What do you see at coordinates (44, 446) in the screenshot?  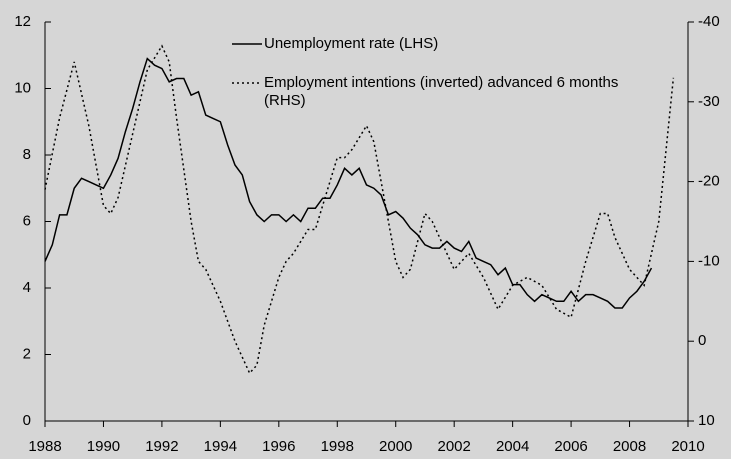 I see `x-tick-label: 1988` at bounding box center [44, 446].